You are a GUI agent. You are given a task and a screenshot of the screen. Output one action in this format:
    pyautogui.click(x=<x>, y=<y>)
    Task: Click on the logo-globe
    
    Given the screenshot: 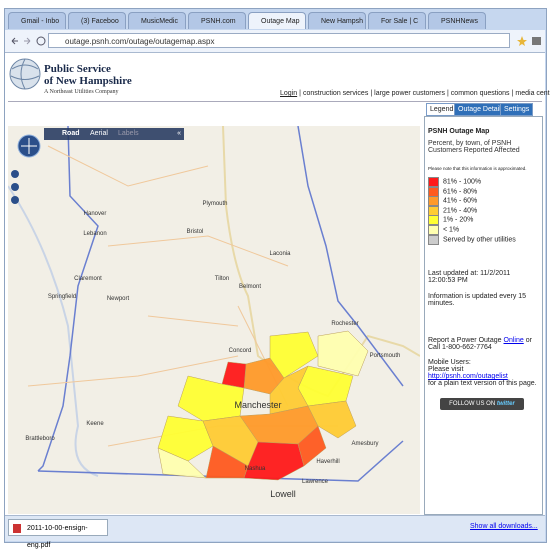 What is the action you would take?
    pyautogui.click(x=25, y=74)
    